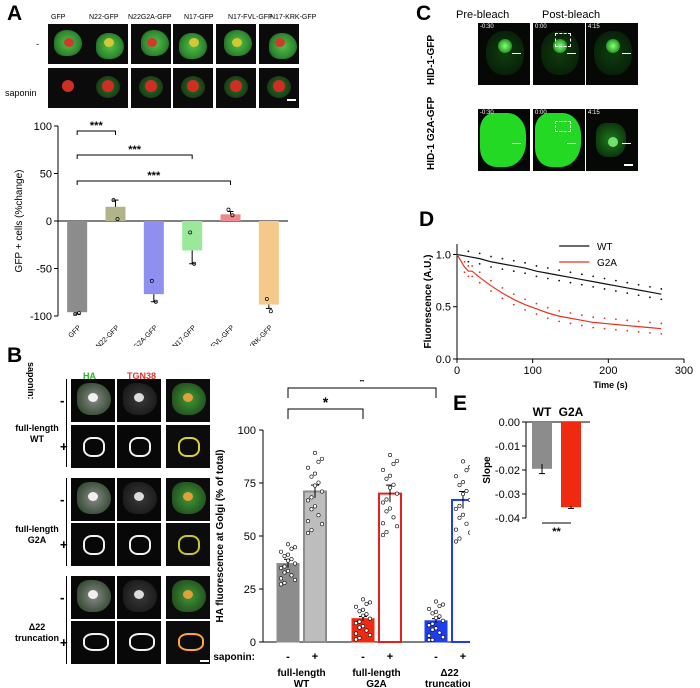 This screenshot has height=688, width=700. I want to click on micrograph-c-r0-c0: -0:30, so click(504, 54).